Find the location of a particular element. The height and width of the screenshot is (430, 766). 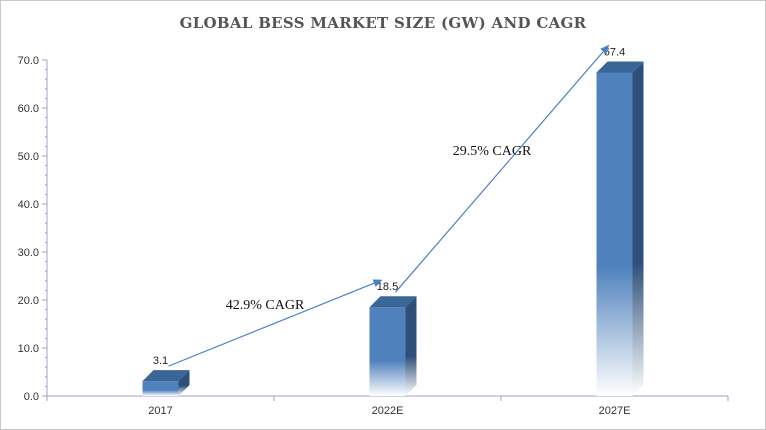

bar-value-label: 67.4 is located at coordinates (614, 52).